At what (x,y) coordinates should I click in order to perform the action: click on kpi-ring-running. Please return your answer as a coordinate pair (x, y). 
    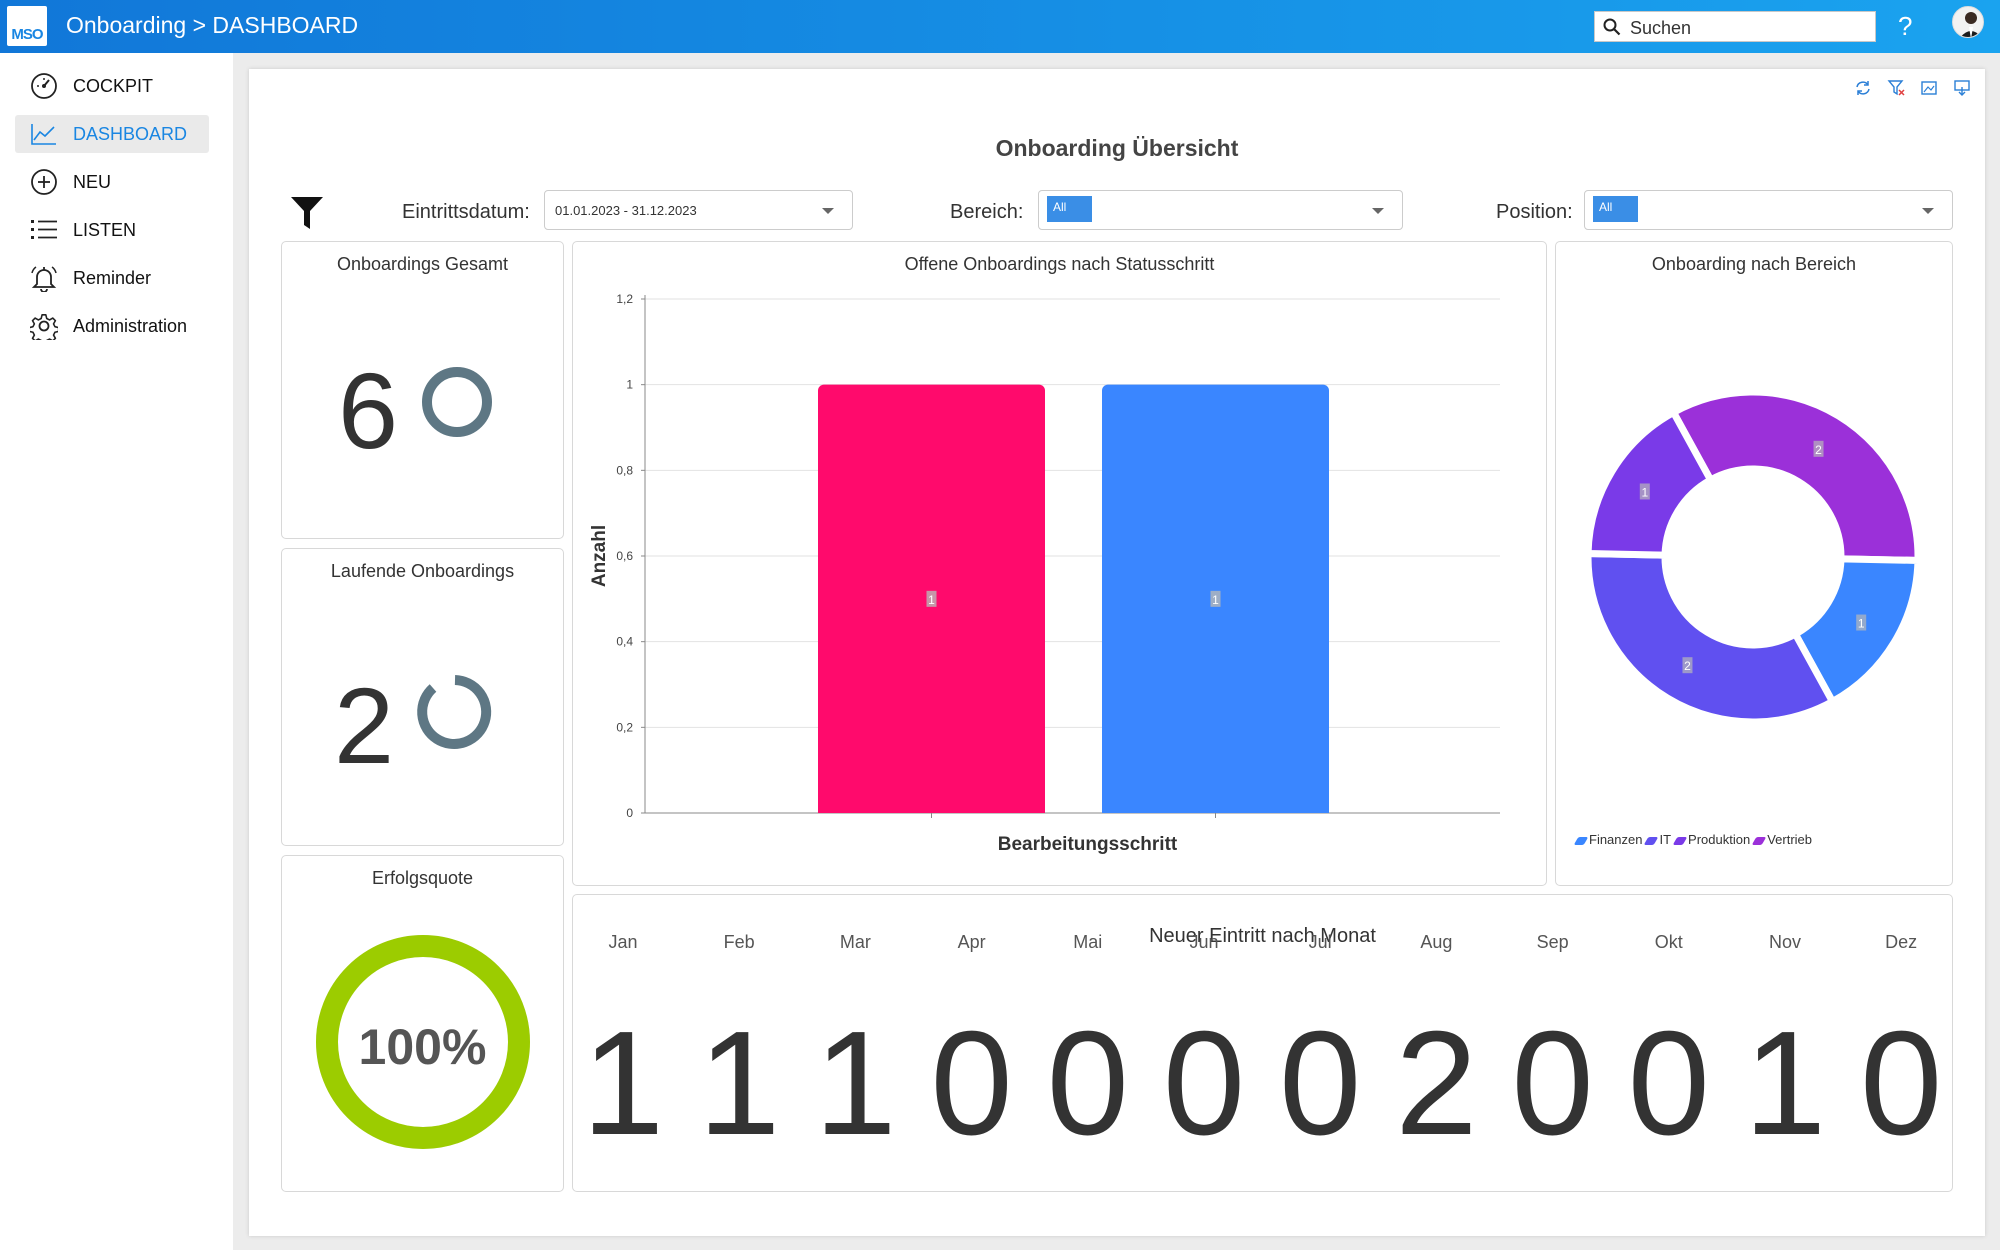
    Looking at the image, I should click on (454, 712).